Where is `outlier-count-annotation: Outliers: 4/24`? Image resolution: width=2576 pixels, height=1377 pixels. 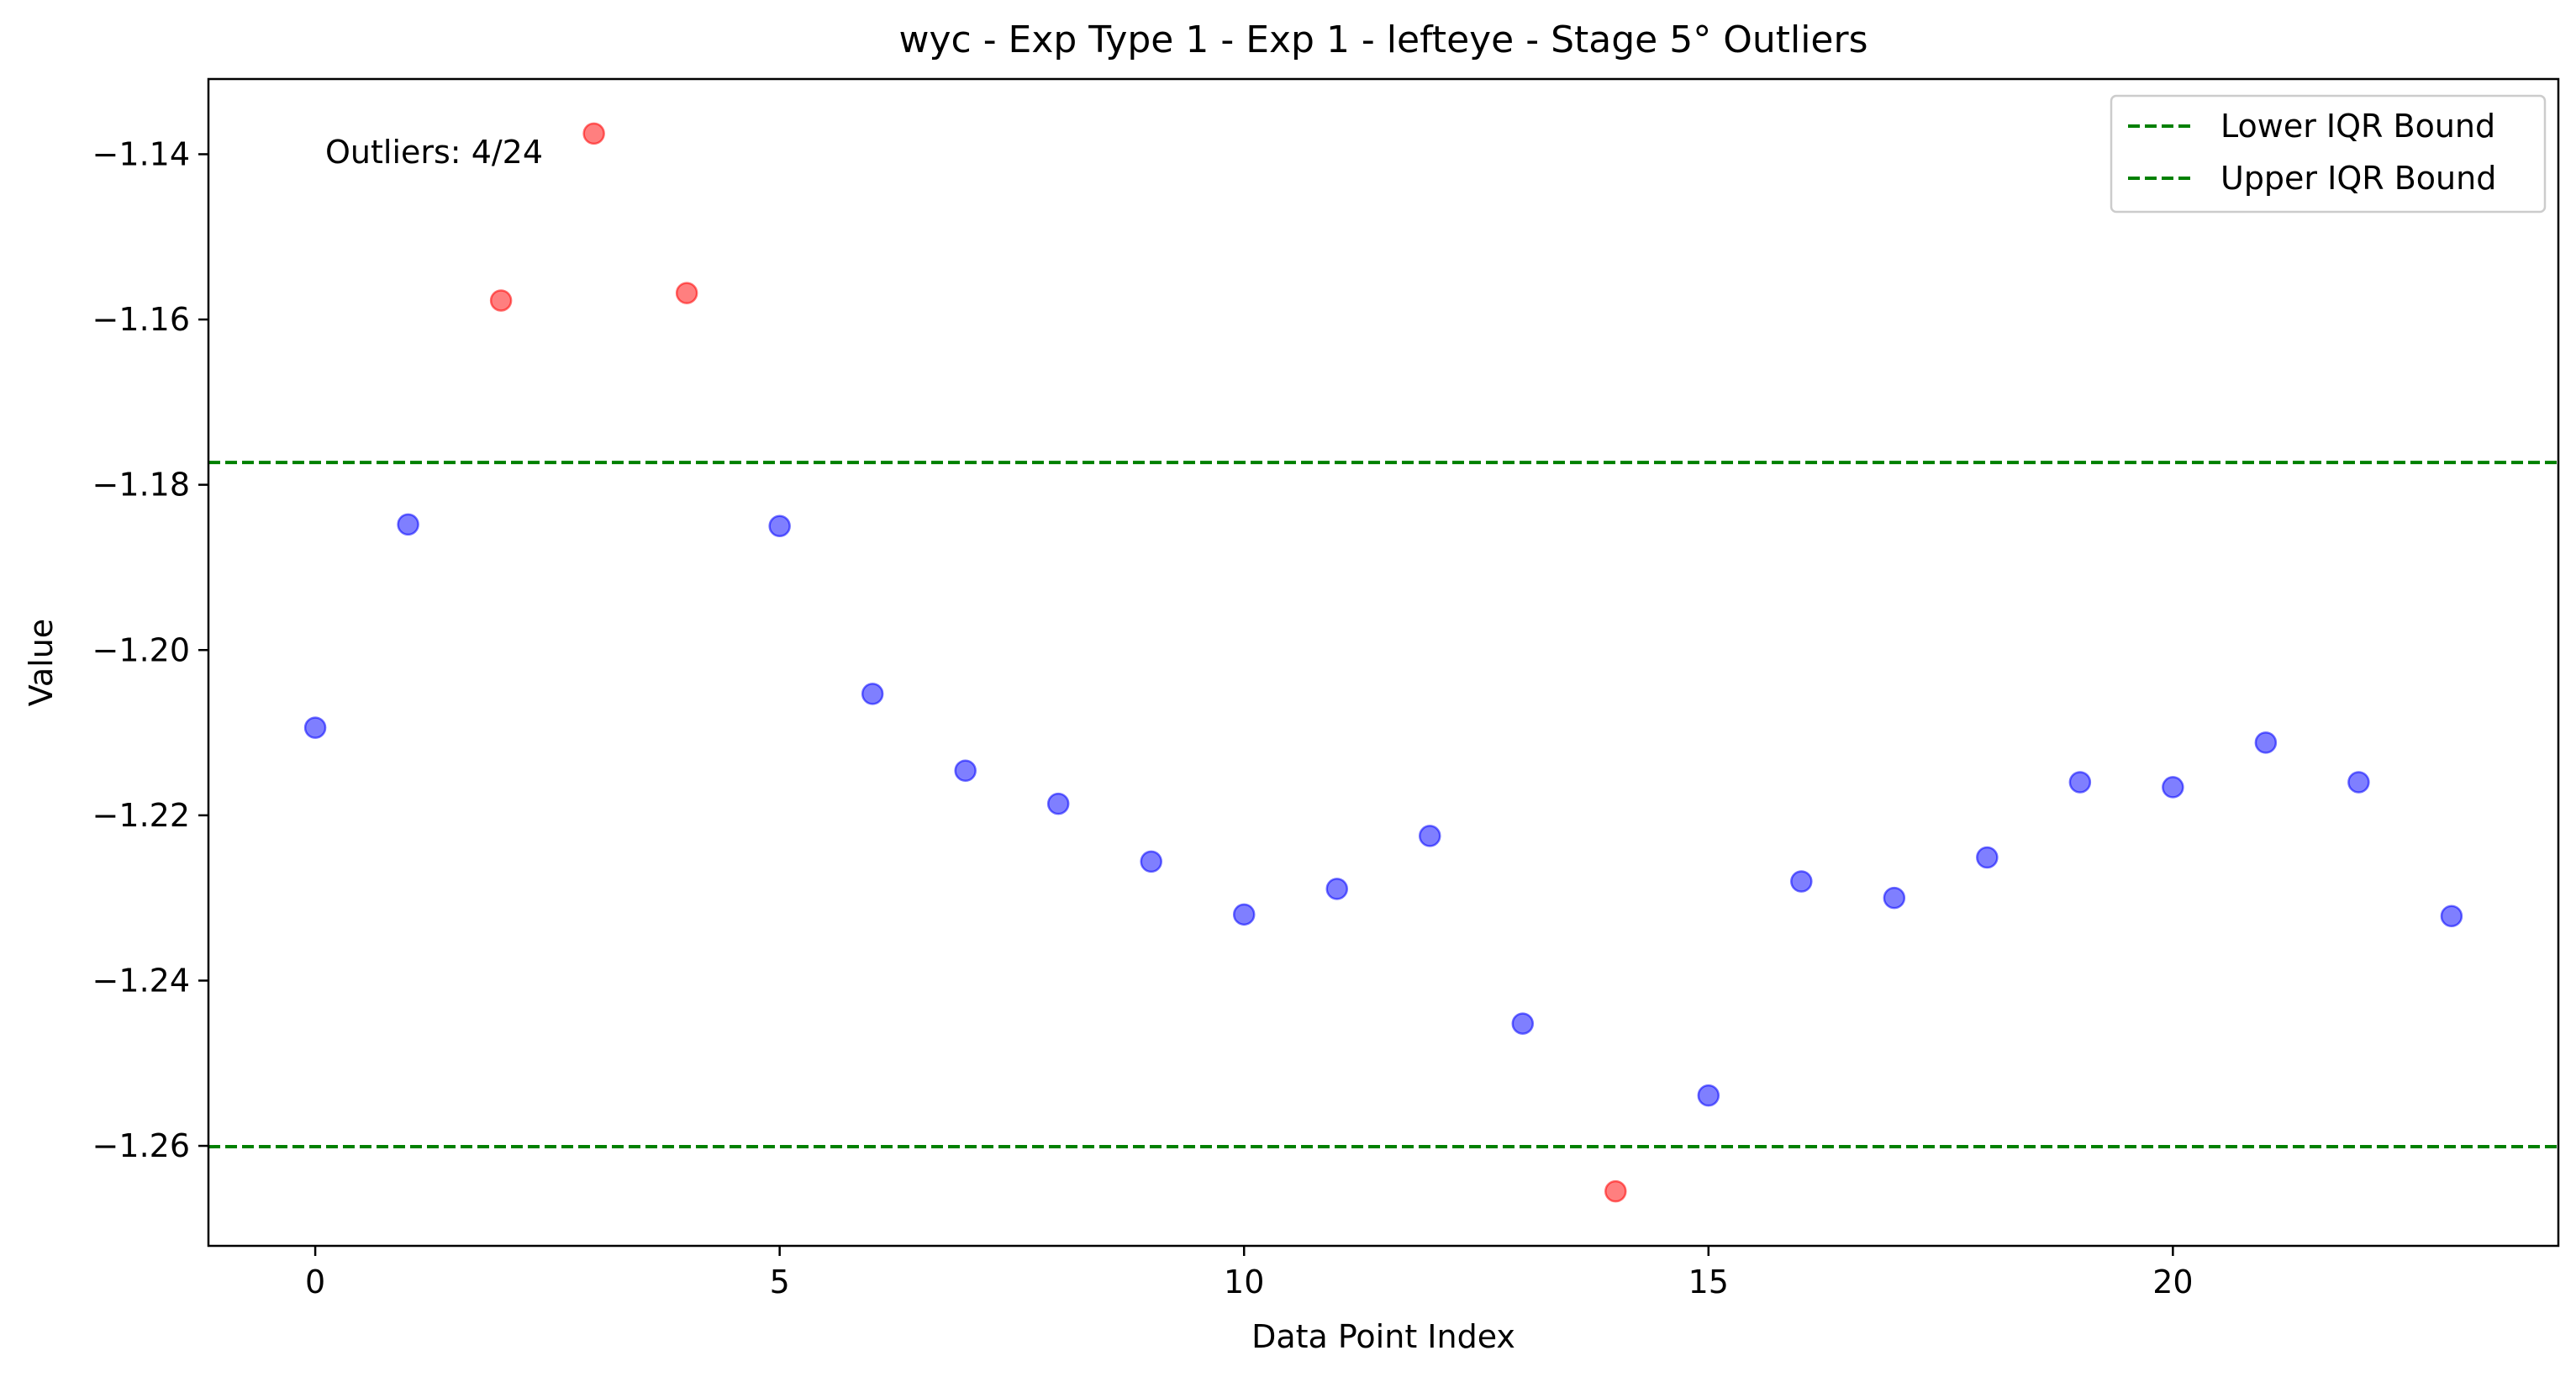 outlier-count-annotation: Outliers: 4/24 is located at coordinates (434, 152).